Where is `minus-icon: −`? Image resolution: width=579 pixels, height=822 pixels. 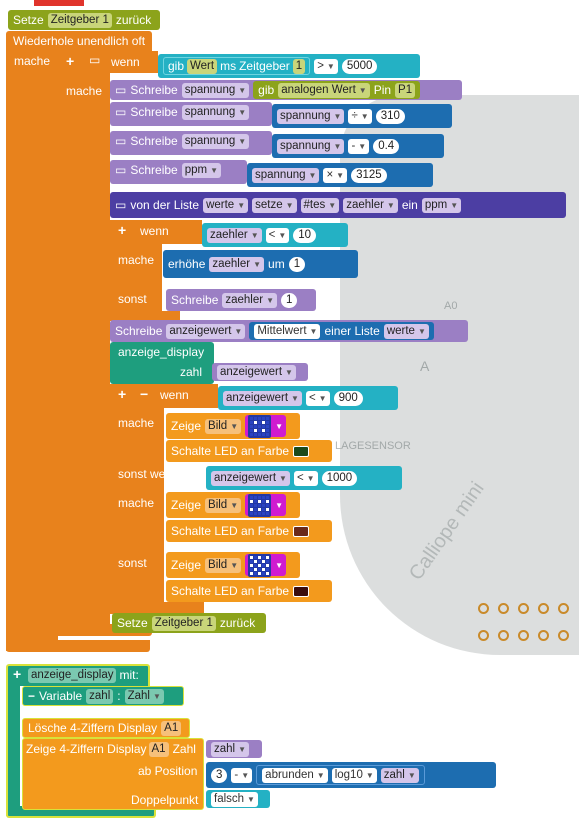 minus-icon: − is located at coordinates (144, 394).